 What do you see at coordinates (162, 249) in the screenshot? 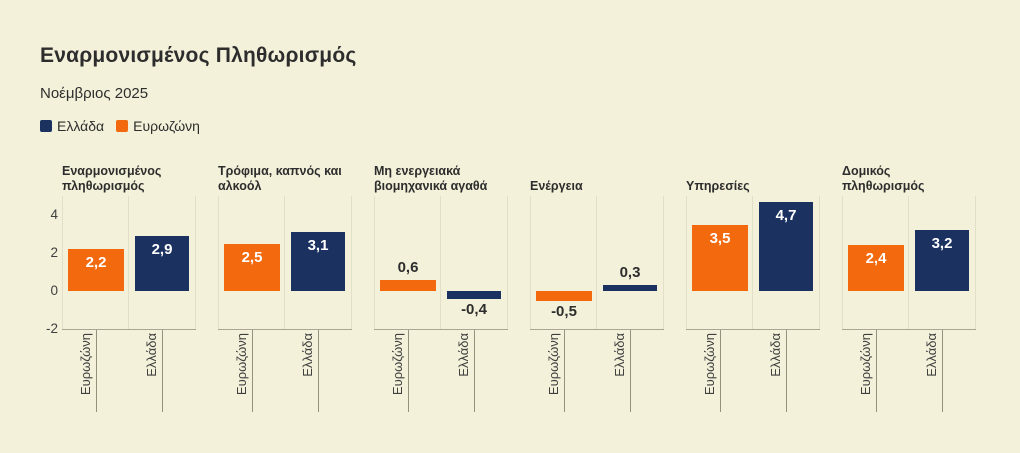
I see `bar-value-label: 2,9` at bounding box center [162, 249].